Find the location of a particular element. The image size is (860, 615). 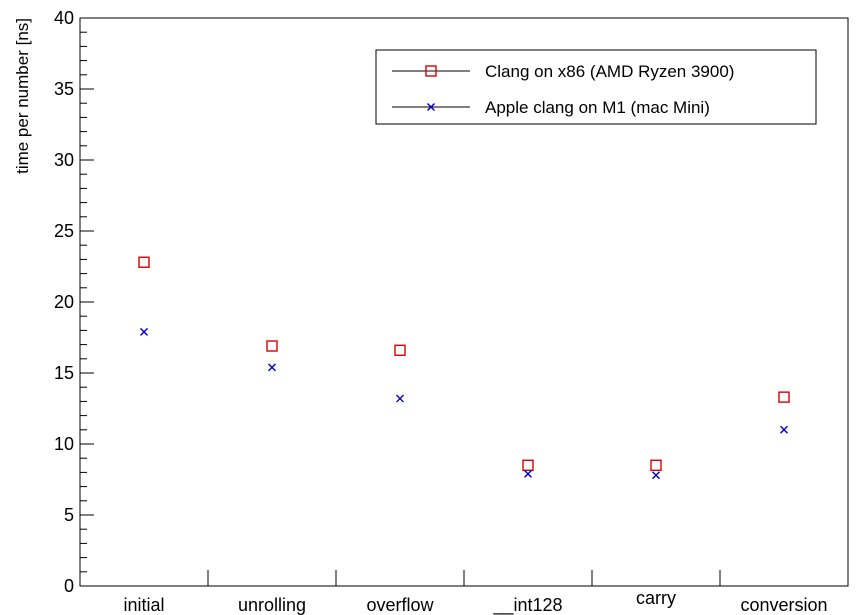

legend-box is located at coordinates (596, 87).